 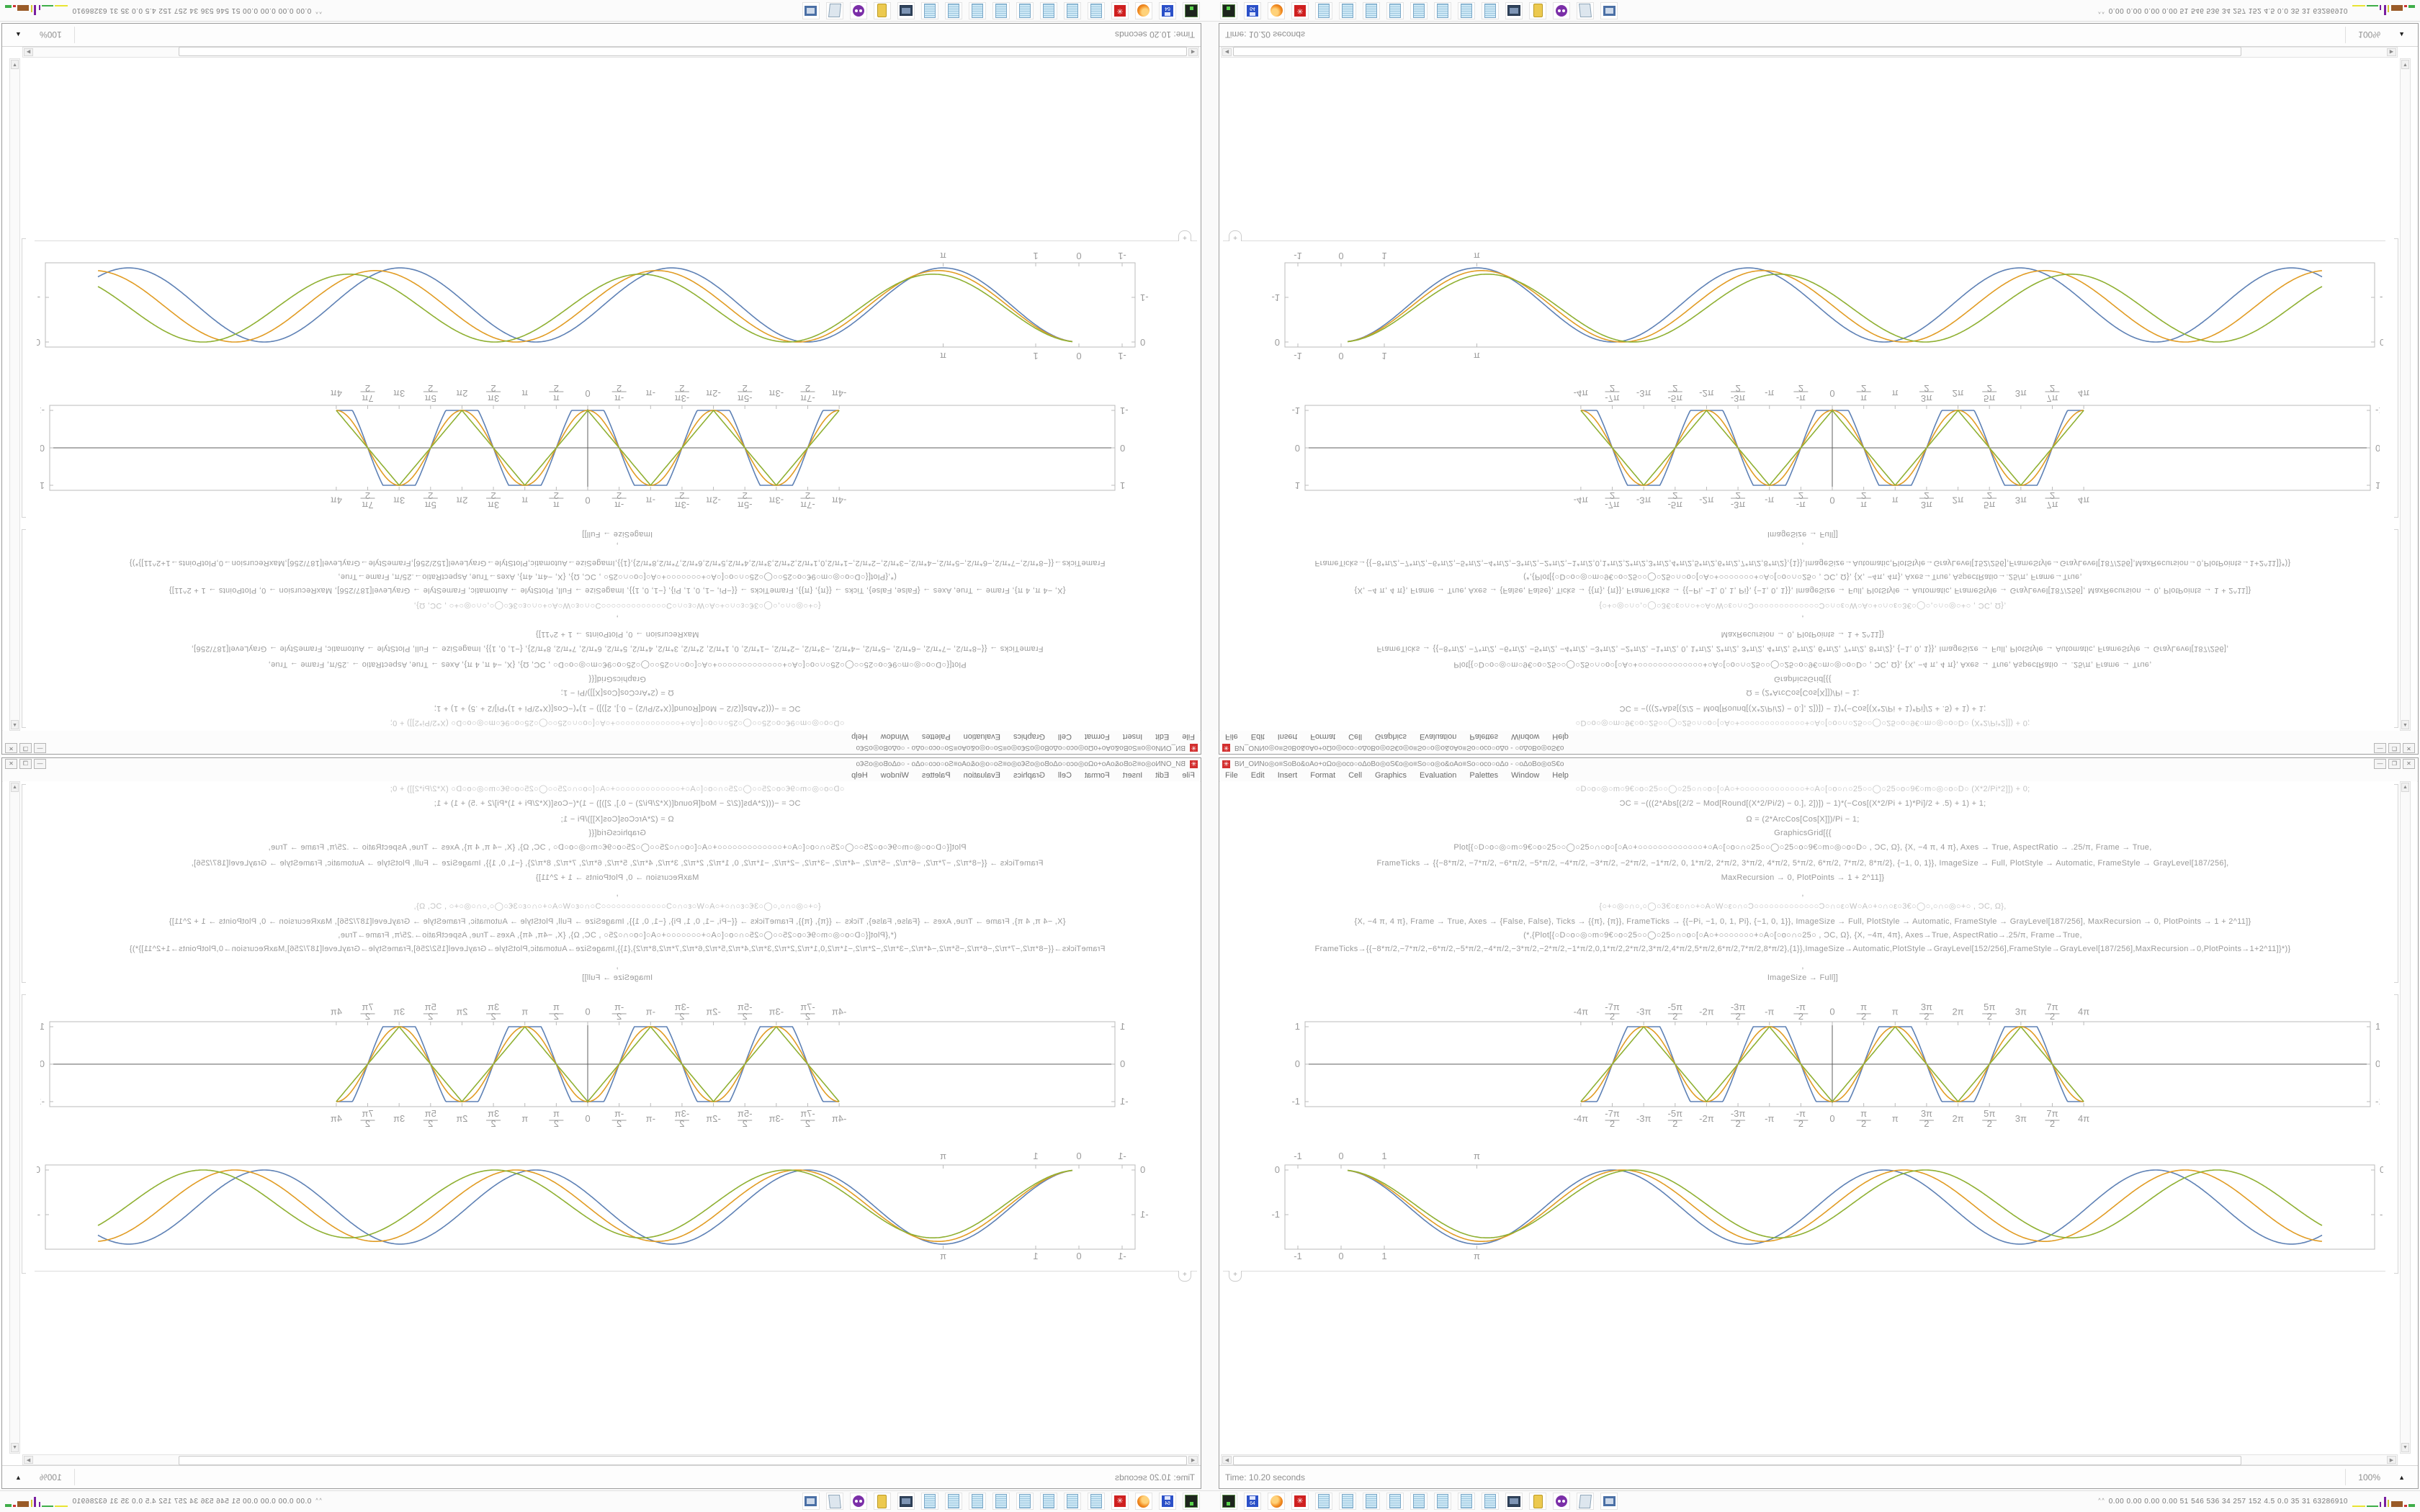 I want to click on code-line: ,, so click(x=1802, y=893).